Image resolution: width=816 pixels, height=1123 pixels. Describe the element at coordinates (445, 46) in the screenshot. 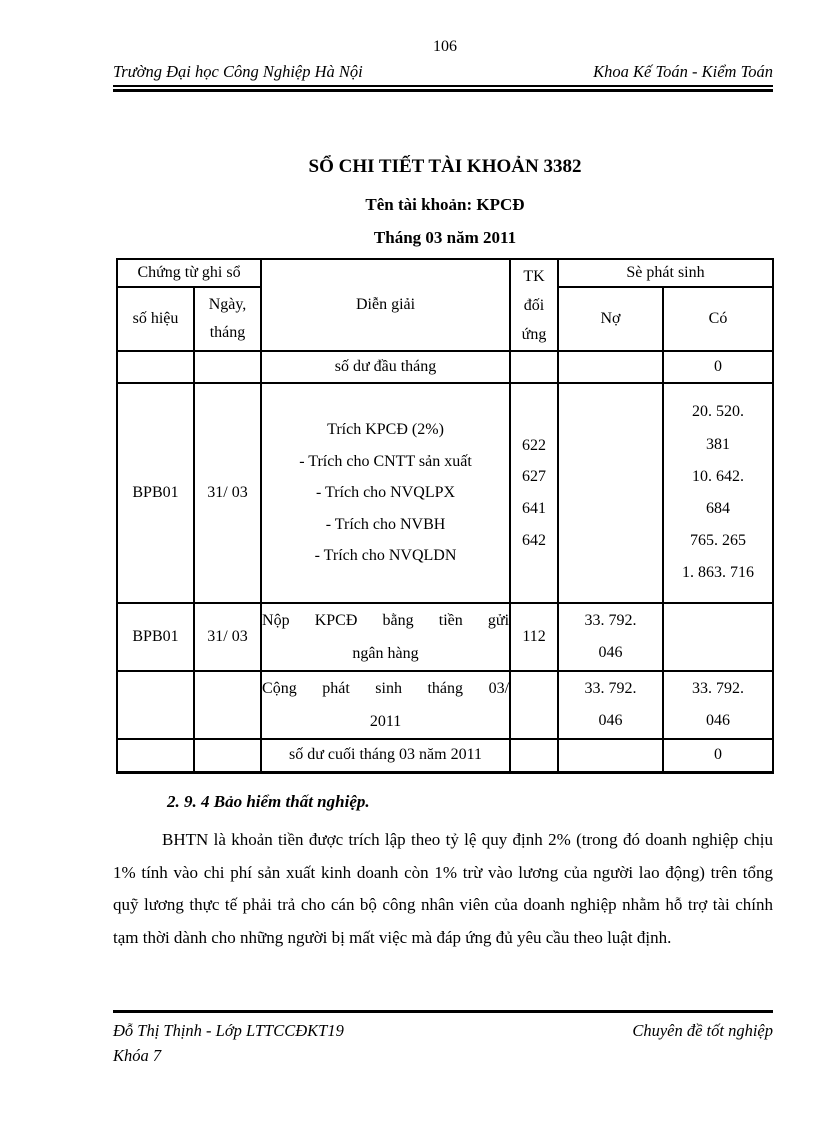

I see `page-number: 106` at that location.